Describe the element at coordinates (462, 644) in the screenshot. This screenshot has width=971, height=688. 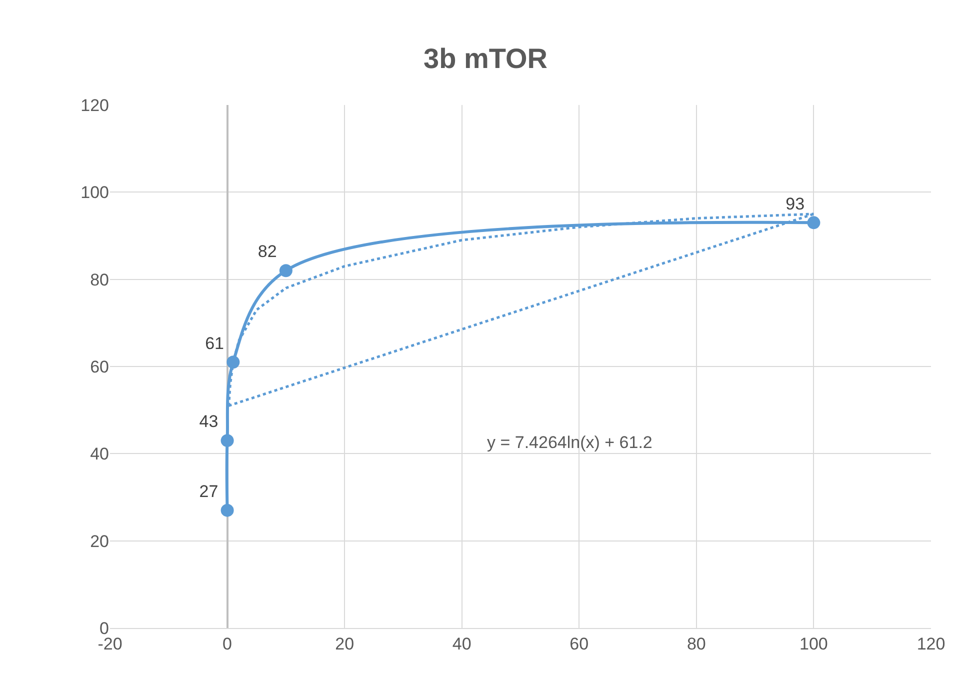
I see `x-tick-label: 40` at that location.